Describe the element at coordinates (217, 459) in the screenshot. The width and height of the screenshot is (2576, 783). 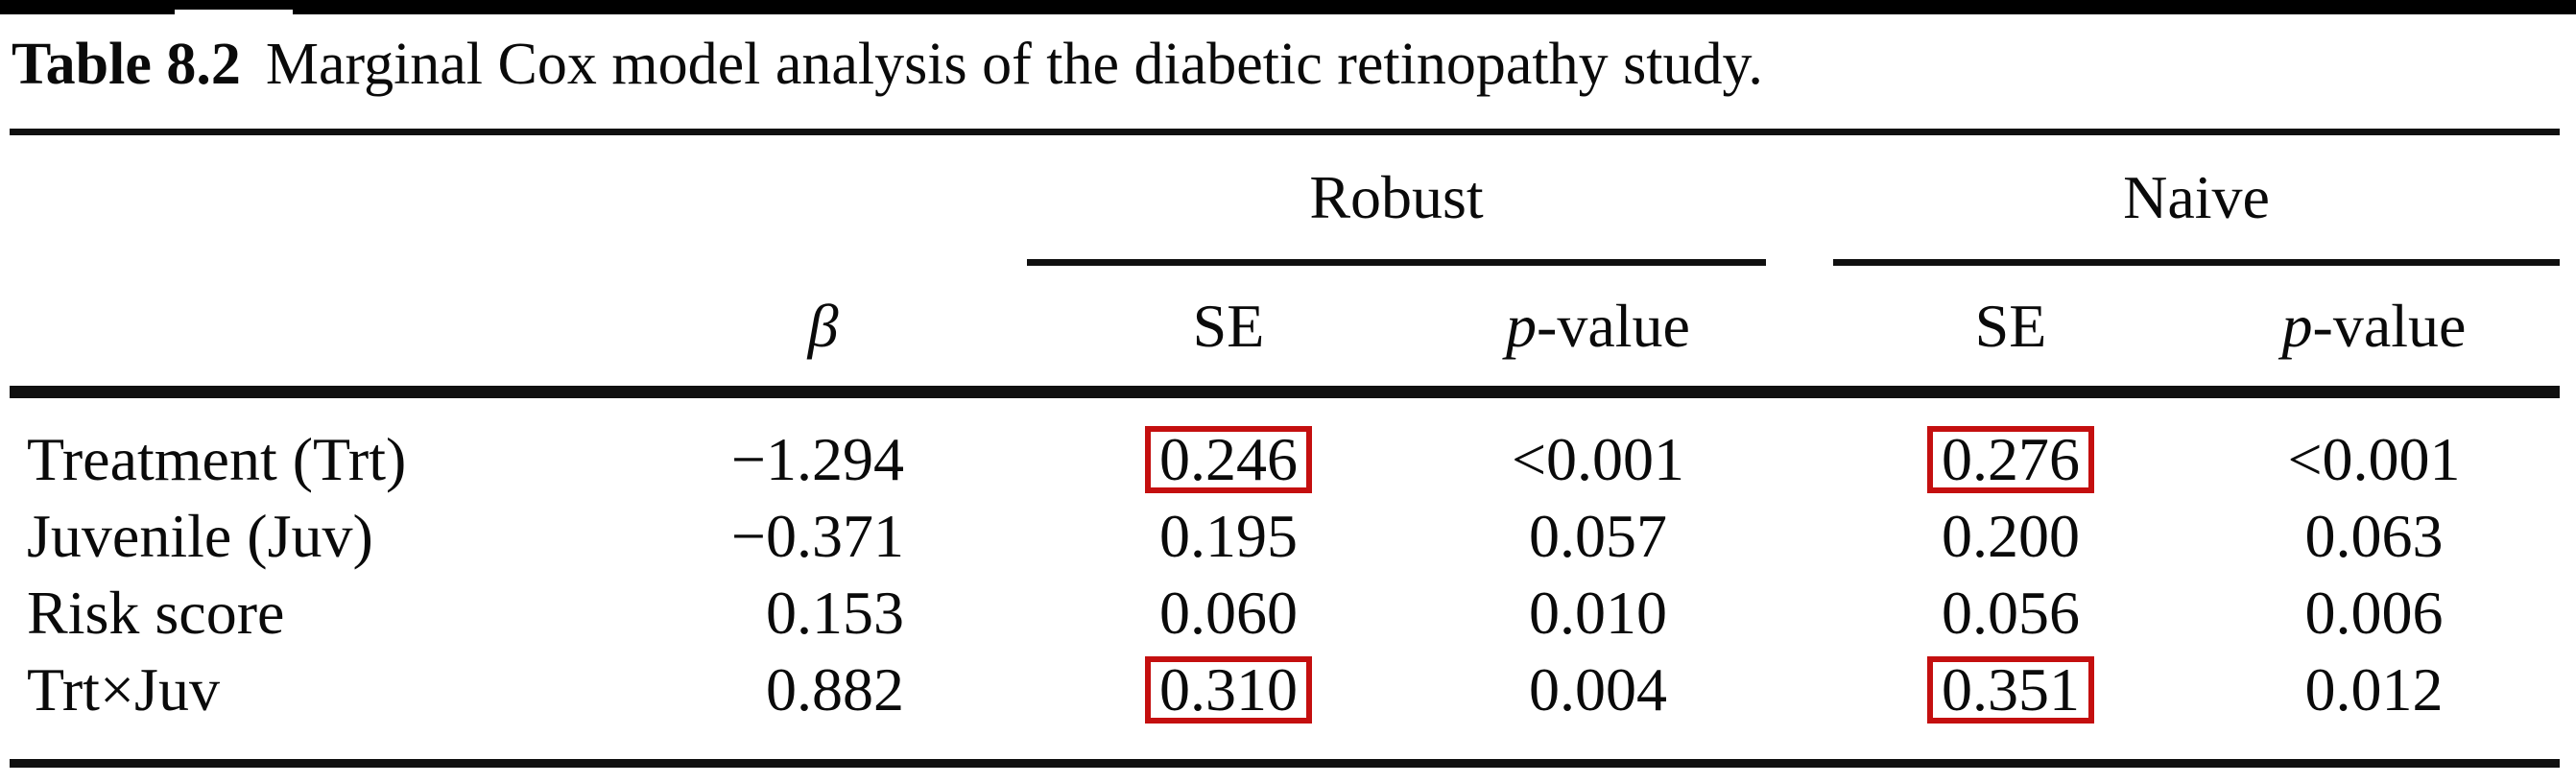
I see `row-label: Treatment (Trt)` at that location.